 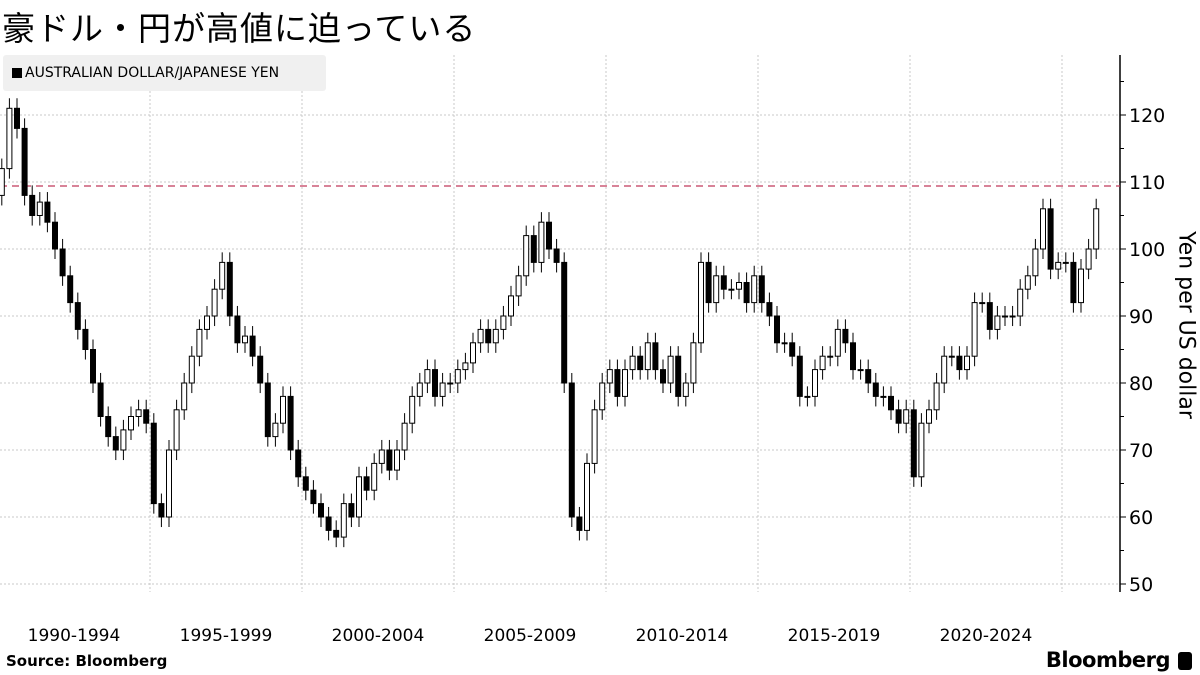 I want to click on chart-title: 豪ドル・円が高値に迫っている, so click(x=239, y=28).